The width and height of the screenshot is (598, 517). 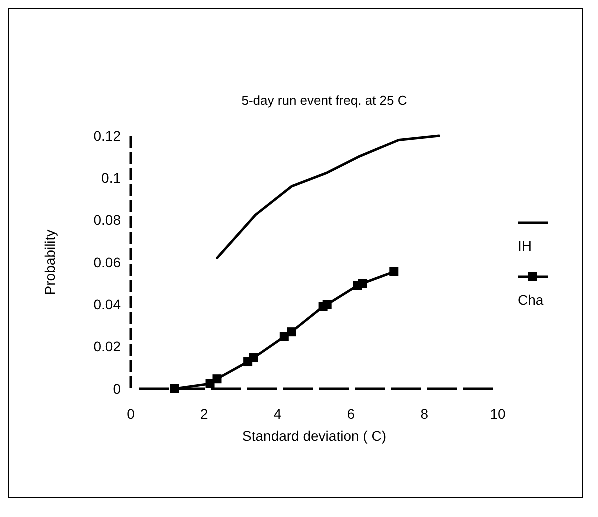 What do you see at coordinates (351, 414) in the screenshot?
I see `x-tick-label: 6` at bounding box center [351, 414].